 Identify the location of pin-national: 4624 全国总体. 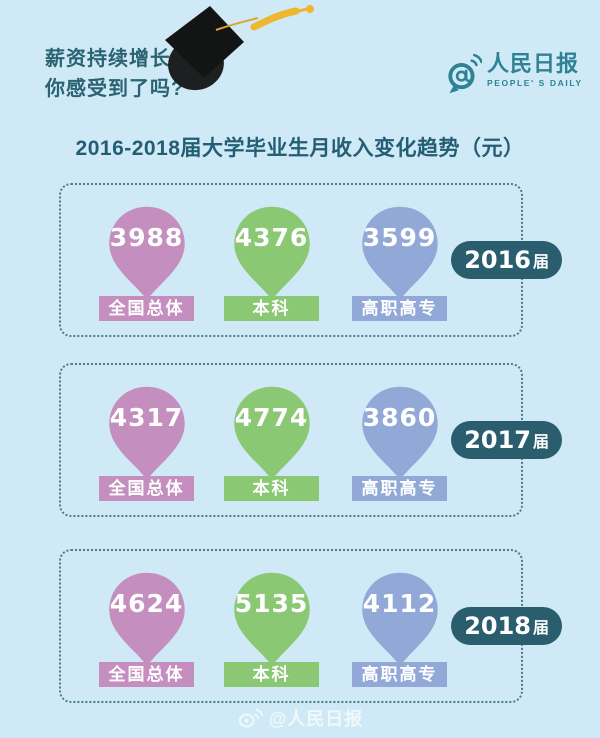
(146, 629).